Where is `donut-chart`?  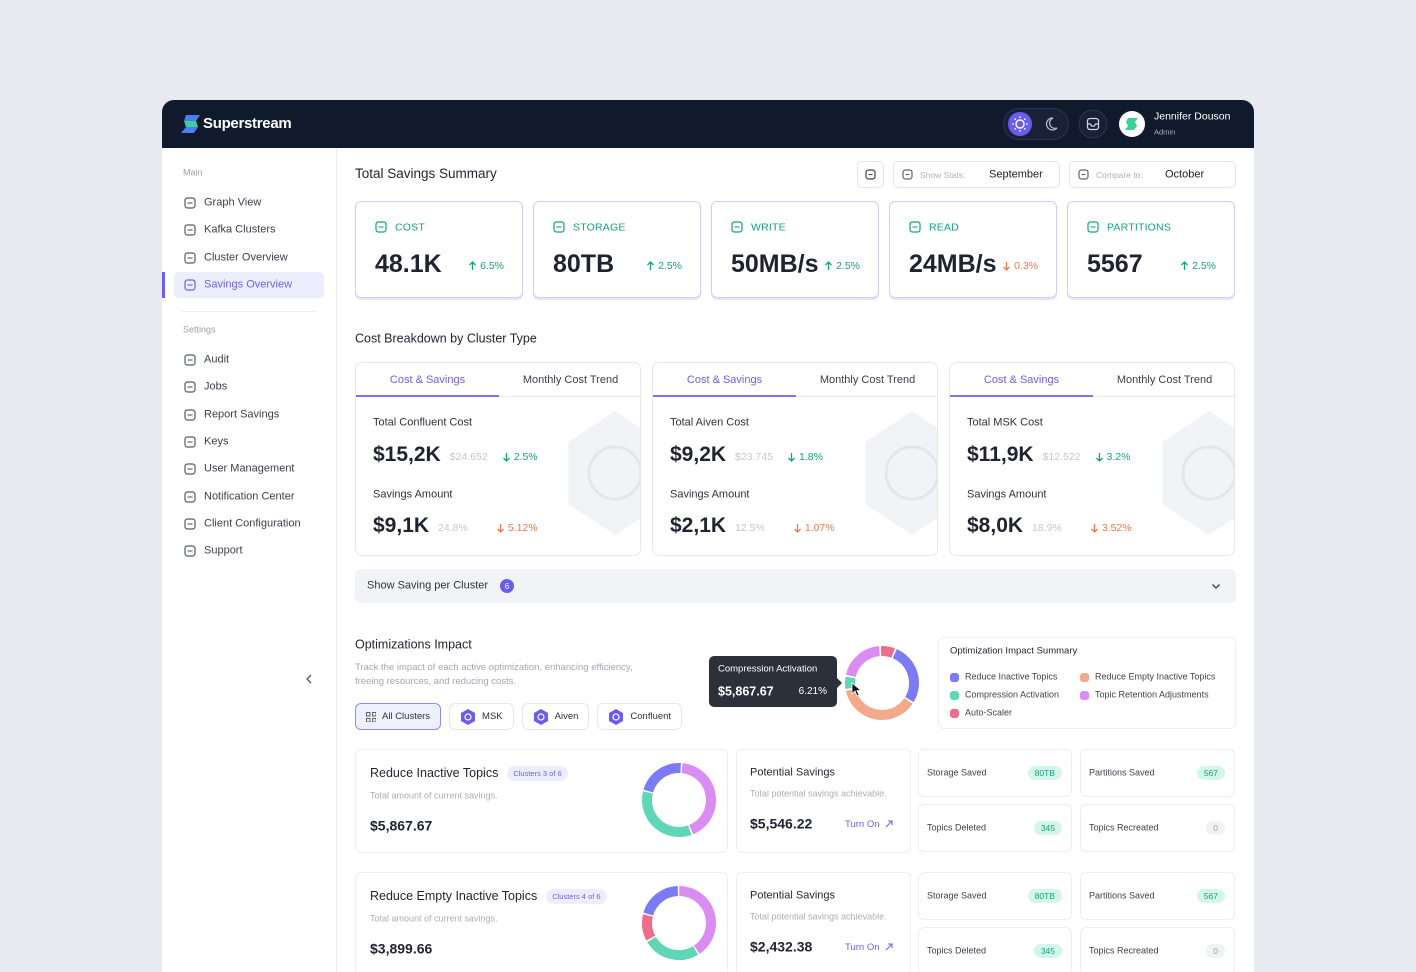
donut-chart is located at coordinates (882, 683).